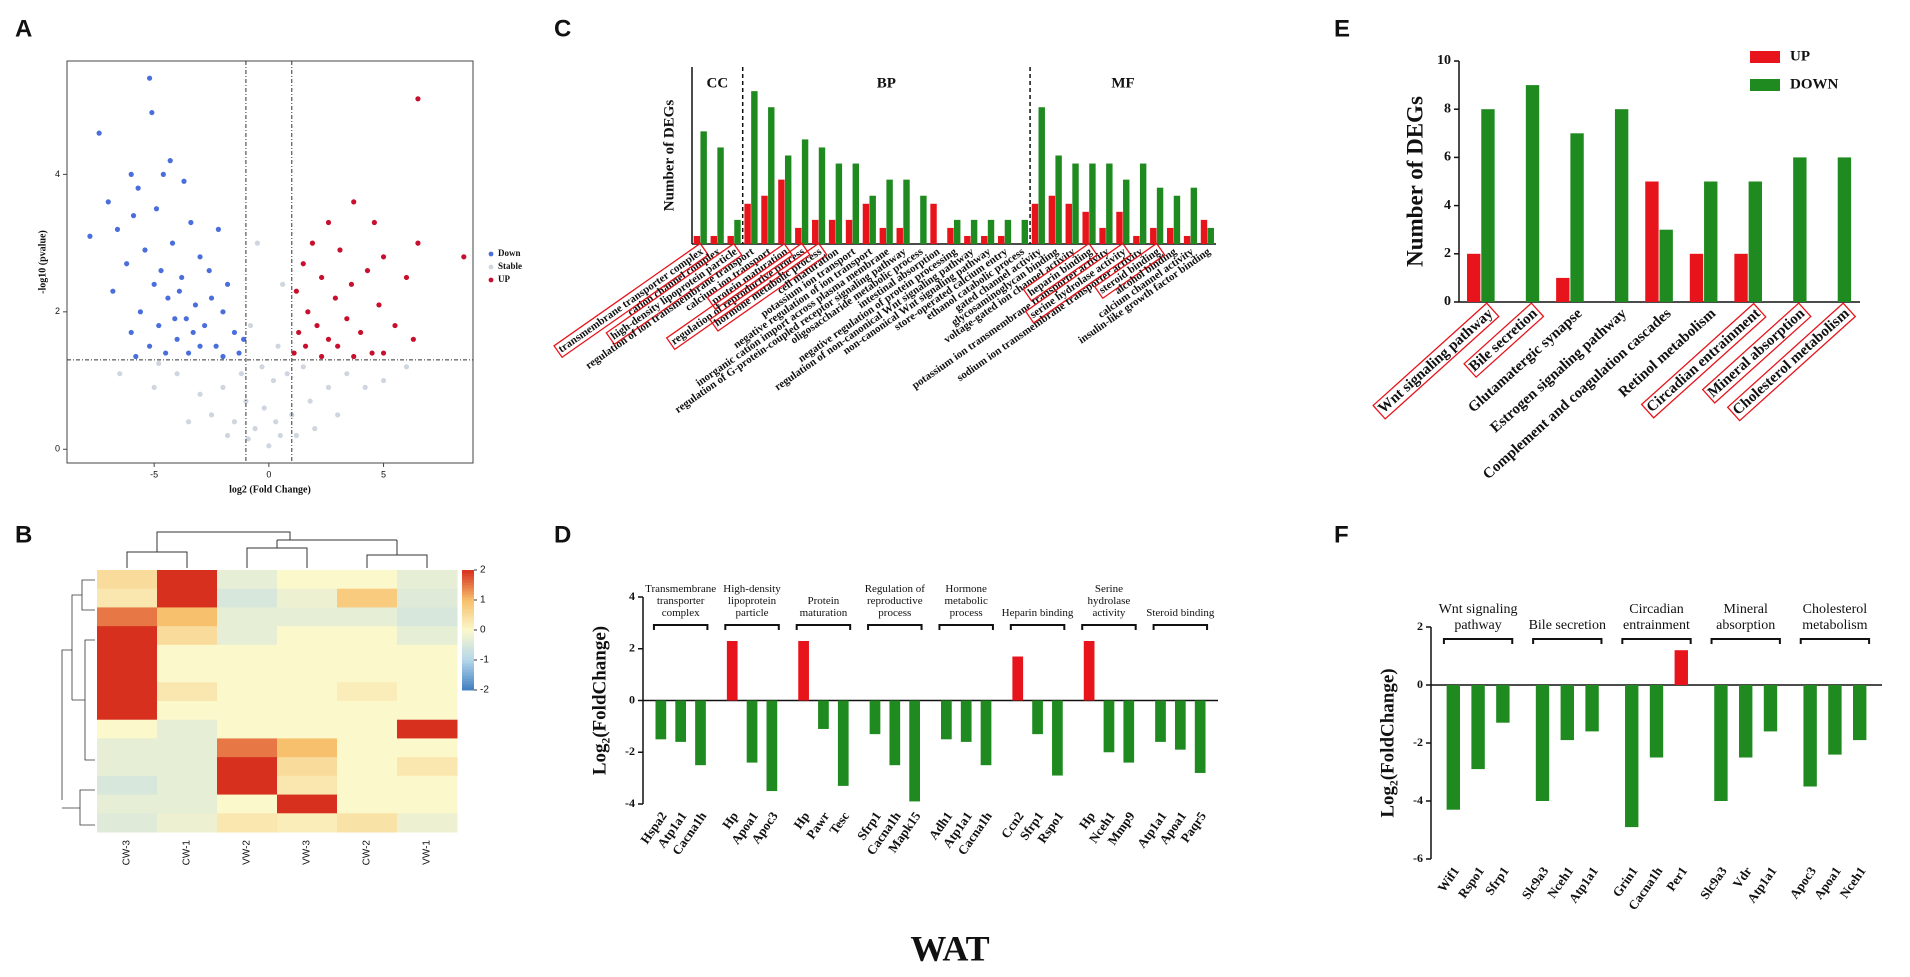 The image size is (1910, 977). What do you see at coordinates (187, 853) in the screenshot?
I see `column-label: CW-1` at bounding box center [187, 853].